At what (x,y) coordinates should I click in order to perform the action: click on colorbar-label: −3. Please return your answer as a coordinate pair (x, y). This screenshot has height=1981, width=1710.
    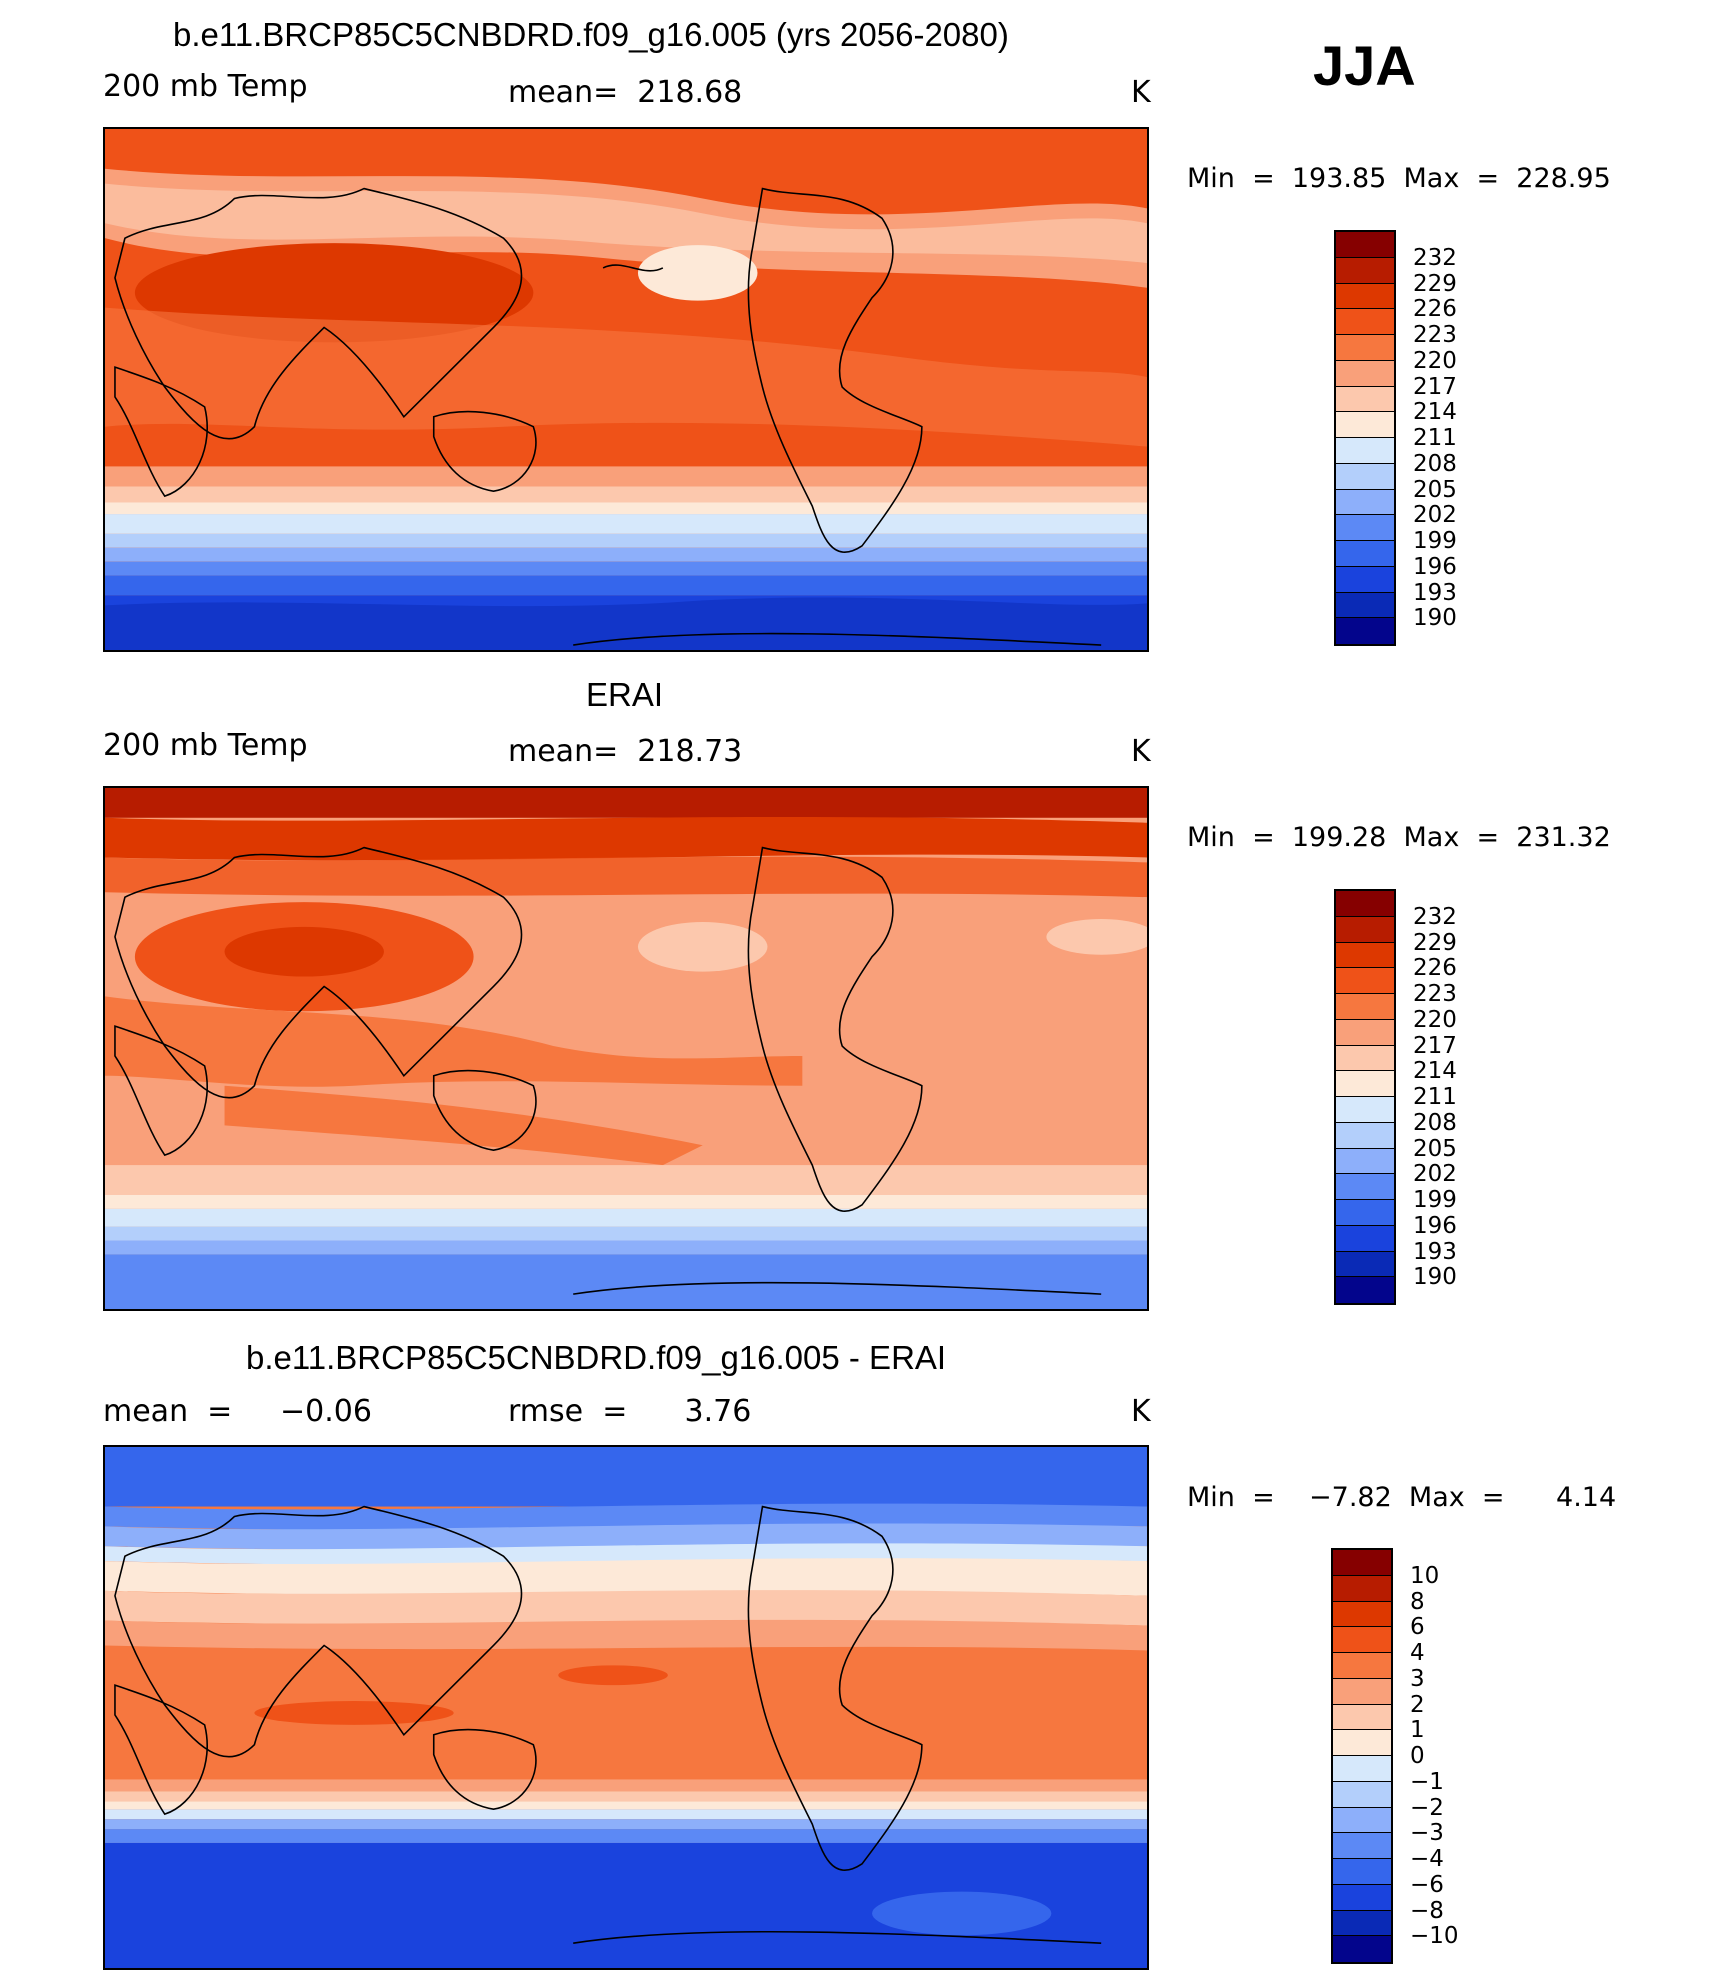
    Looking at the image, I should click on (1427, 1833).